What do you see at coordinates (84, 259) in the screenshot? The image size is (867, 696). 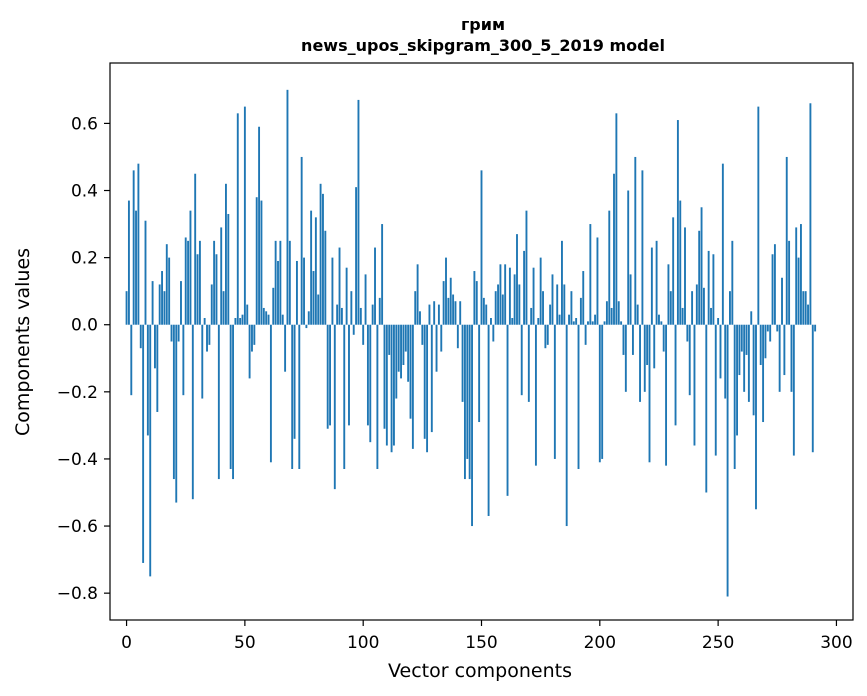 I see `y-tick-label: 0.2` at bounding box center [84, 259].